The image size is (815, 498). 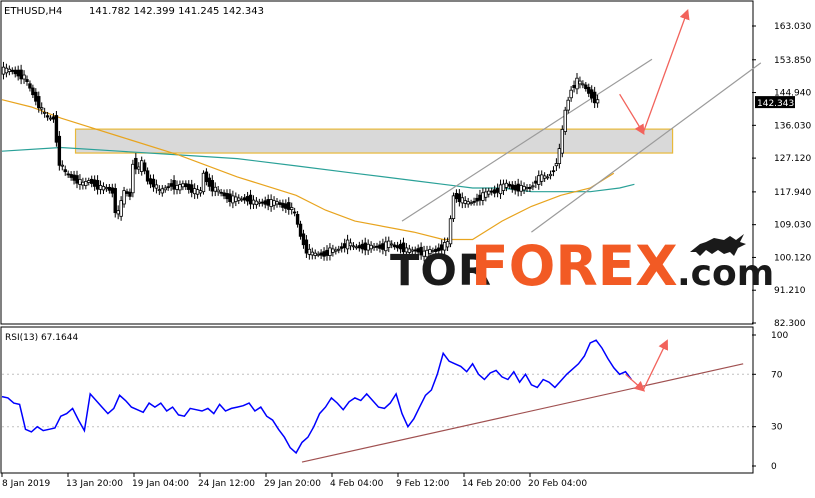 I want to click on xtick-label: 13 Jan 20:00, so click(x=94, y=484).